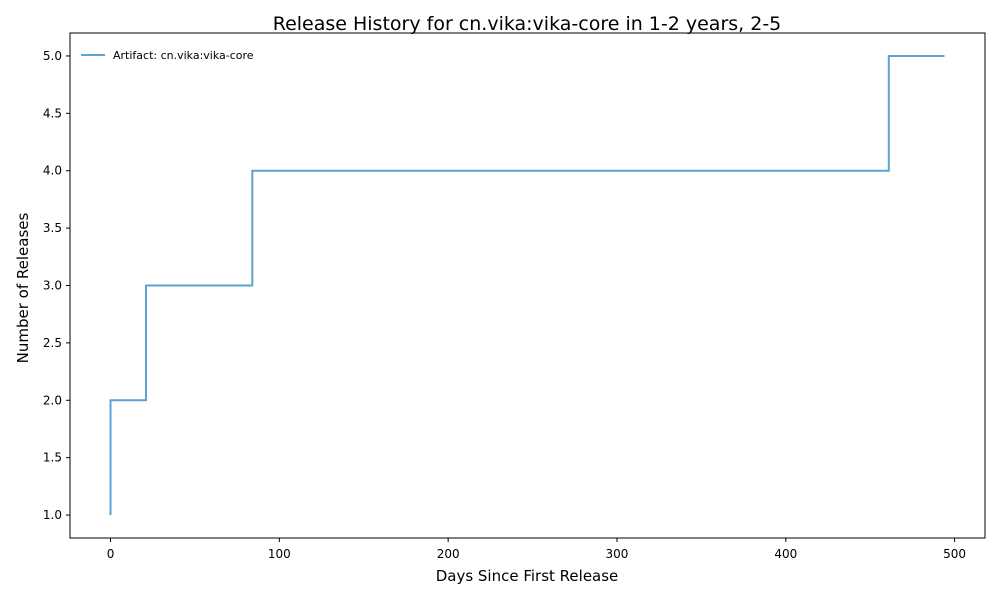 The width and height of the screenshot is (1000, 600). I want to click on x-tick-label: 500, so click(954, 554).